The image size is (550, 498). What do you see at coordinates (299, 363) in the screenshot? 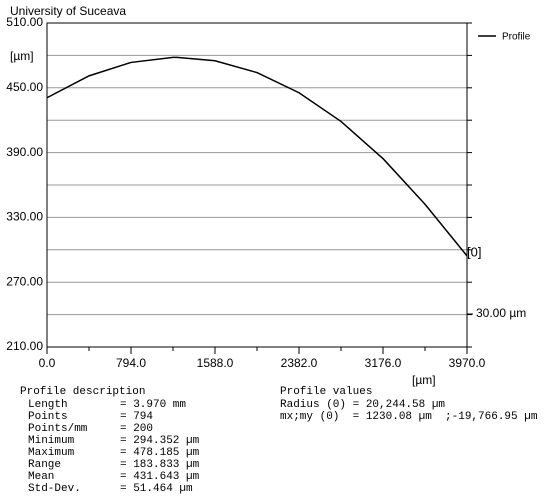
I see `x-tick-label: 2382.0` at bounding box center [299, 363].